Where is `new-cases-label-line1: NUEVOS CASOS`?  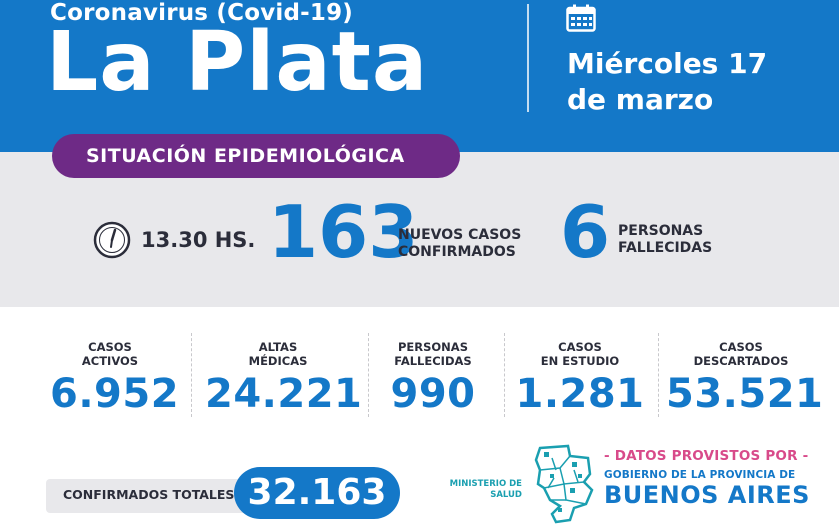
new-cases-label-line1: NUEVOS CASOS is located at coordinates (460, 235).